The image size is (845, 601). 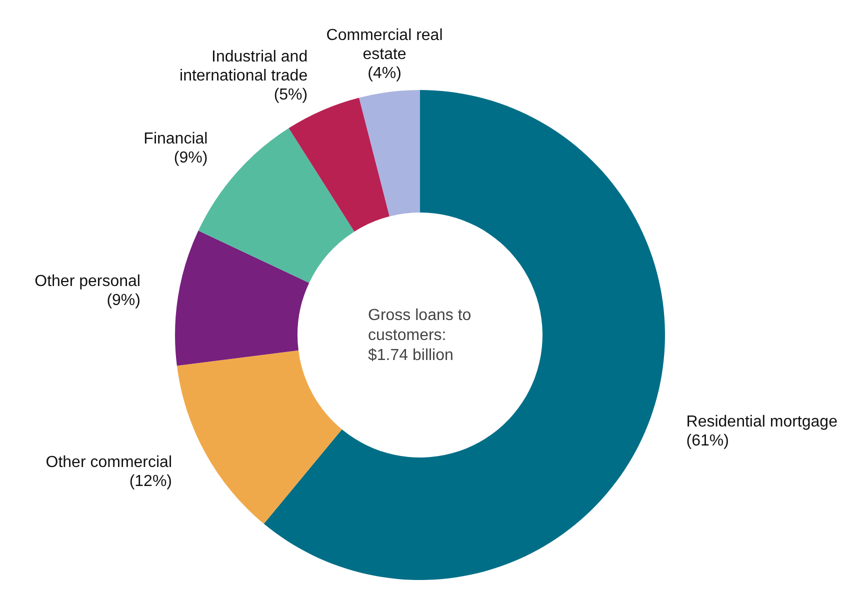 What do you see at coordinates (150, 481) in the screenshot?
I see `data-label: (12%)` at bounding box center [150, 481].